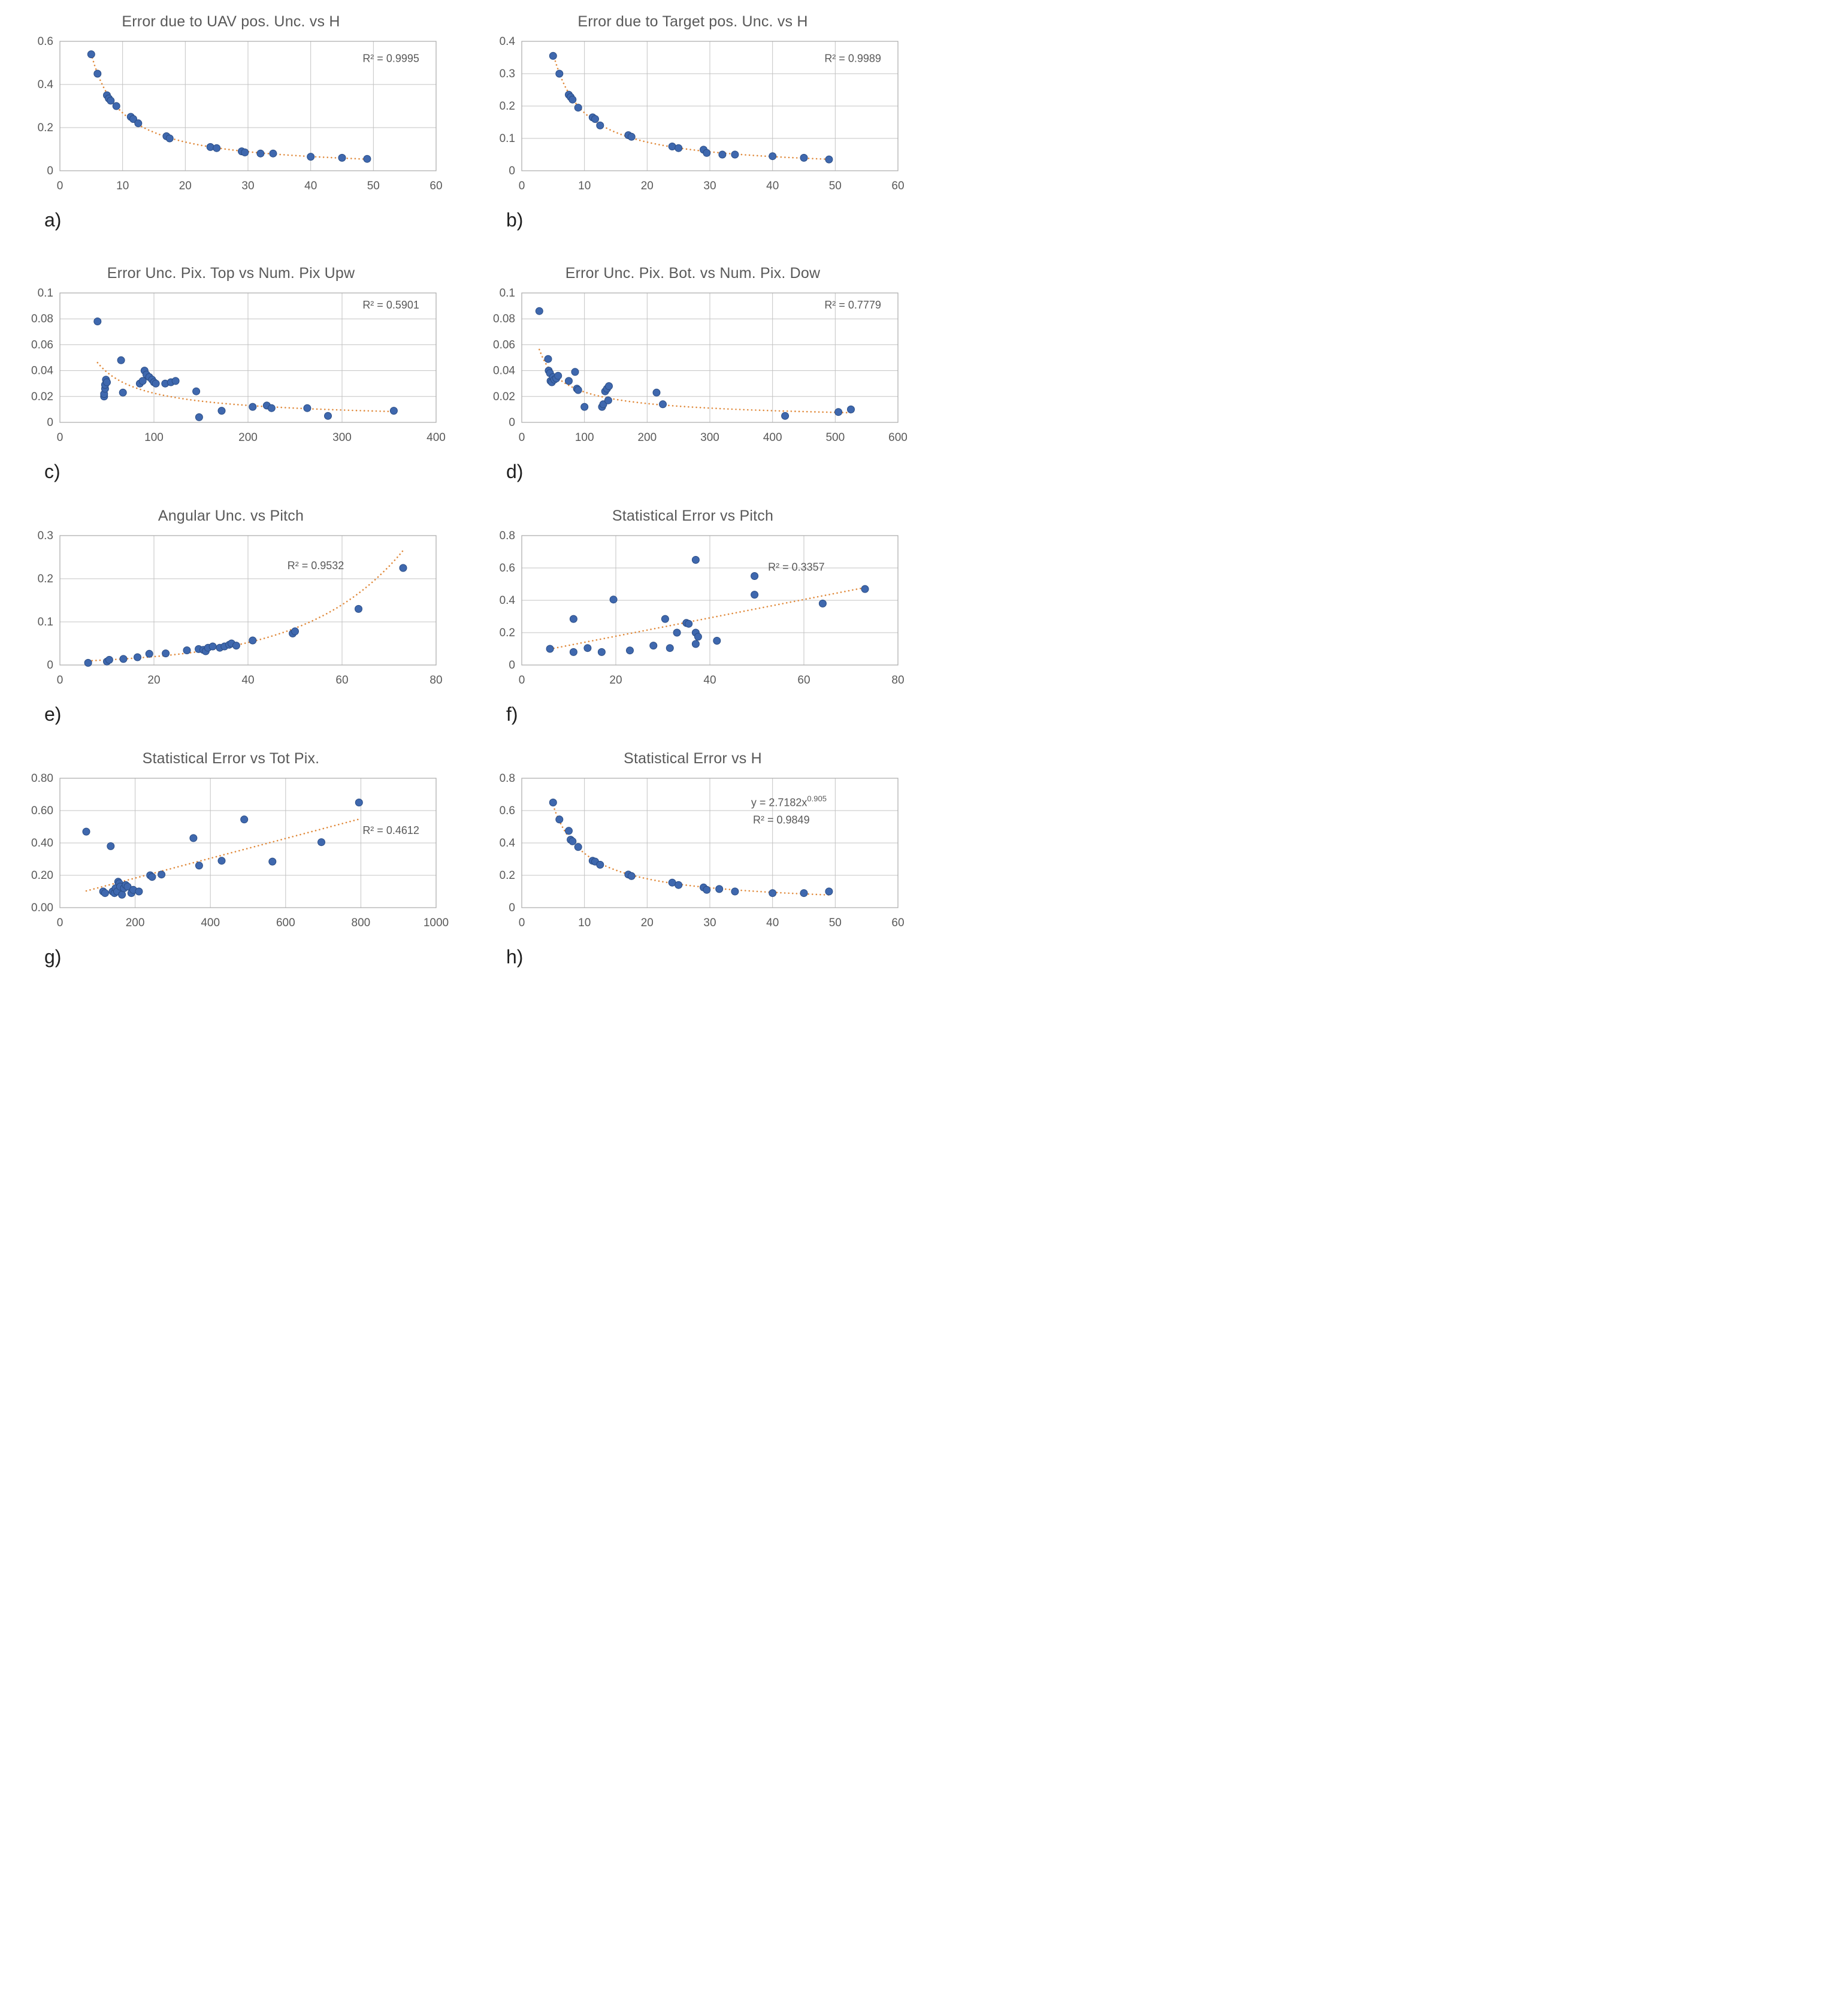  I want to click on x-tick-label: 800, so click(360, 923).